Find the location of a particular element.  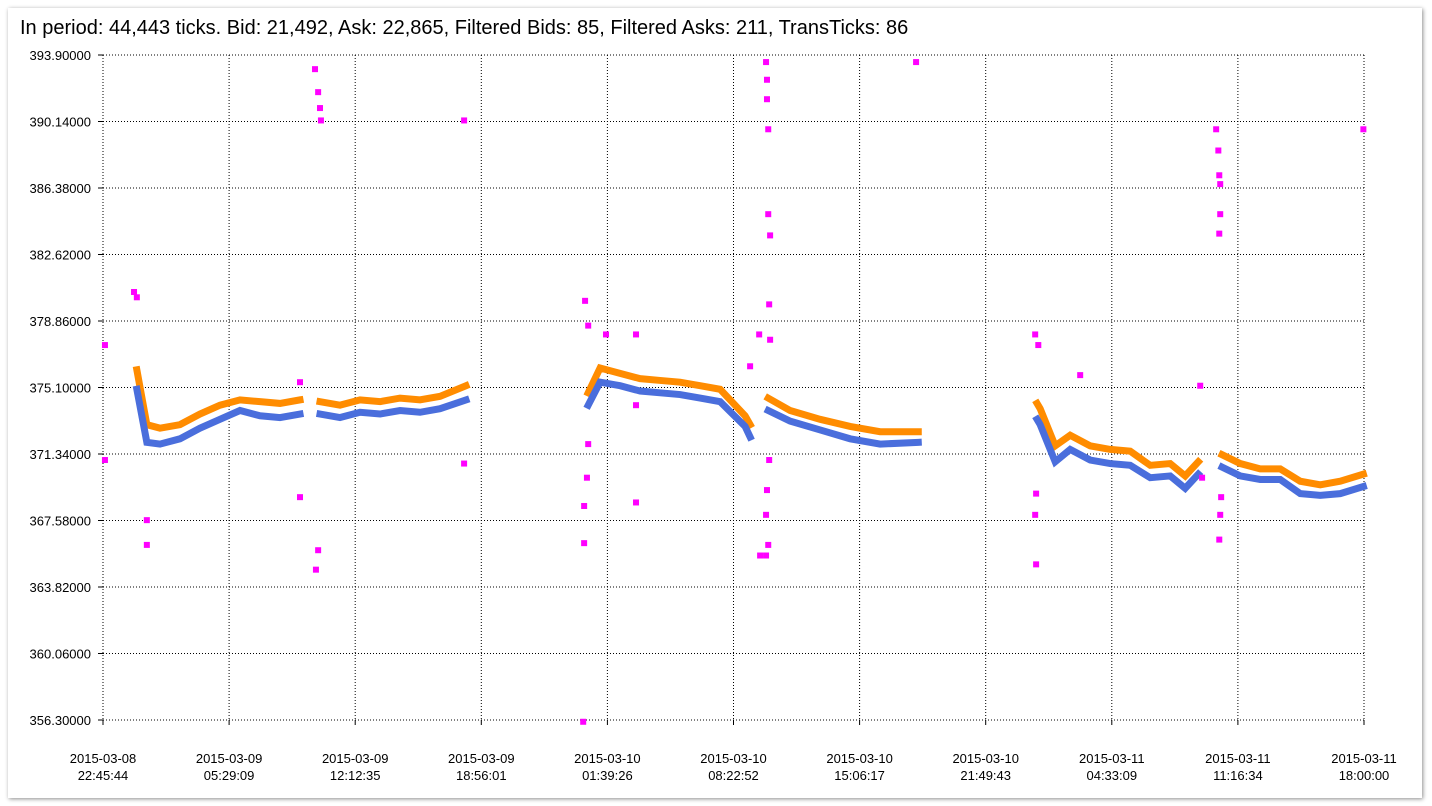

x-tick-label: 2015-03-09 18:56:01 is located at coordinates (481, 767).